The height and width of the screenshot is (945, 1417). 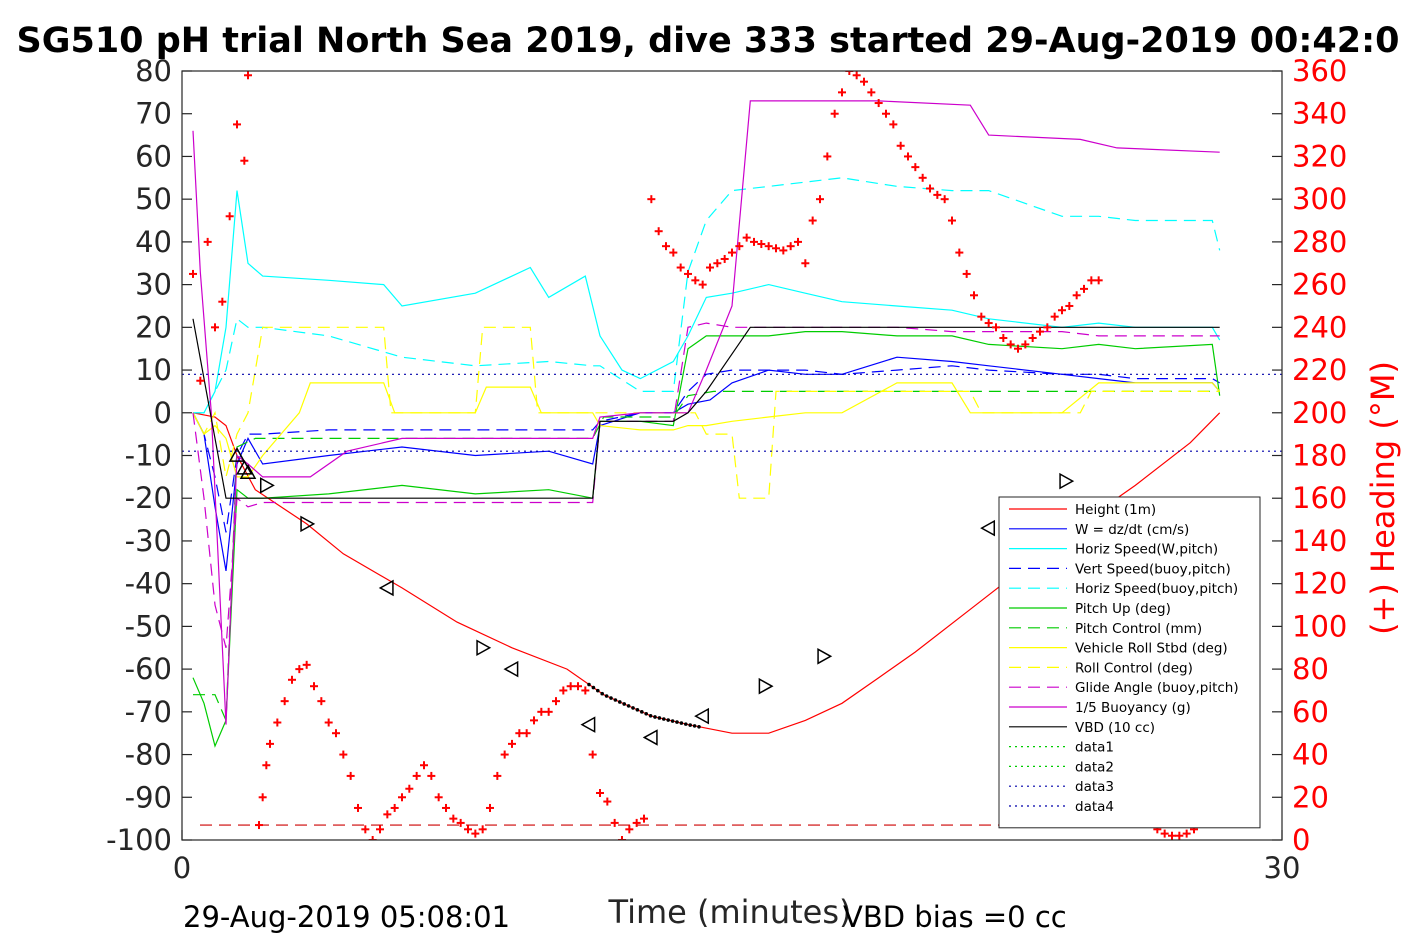 I want to click on legend-entry: Height (1m), so click(x=1082, y=510).